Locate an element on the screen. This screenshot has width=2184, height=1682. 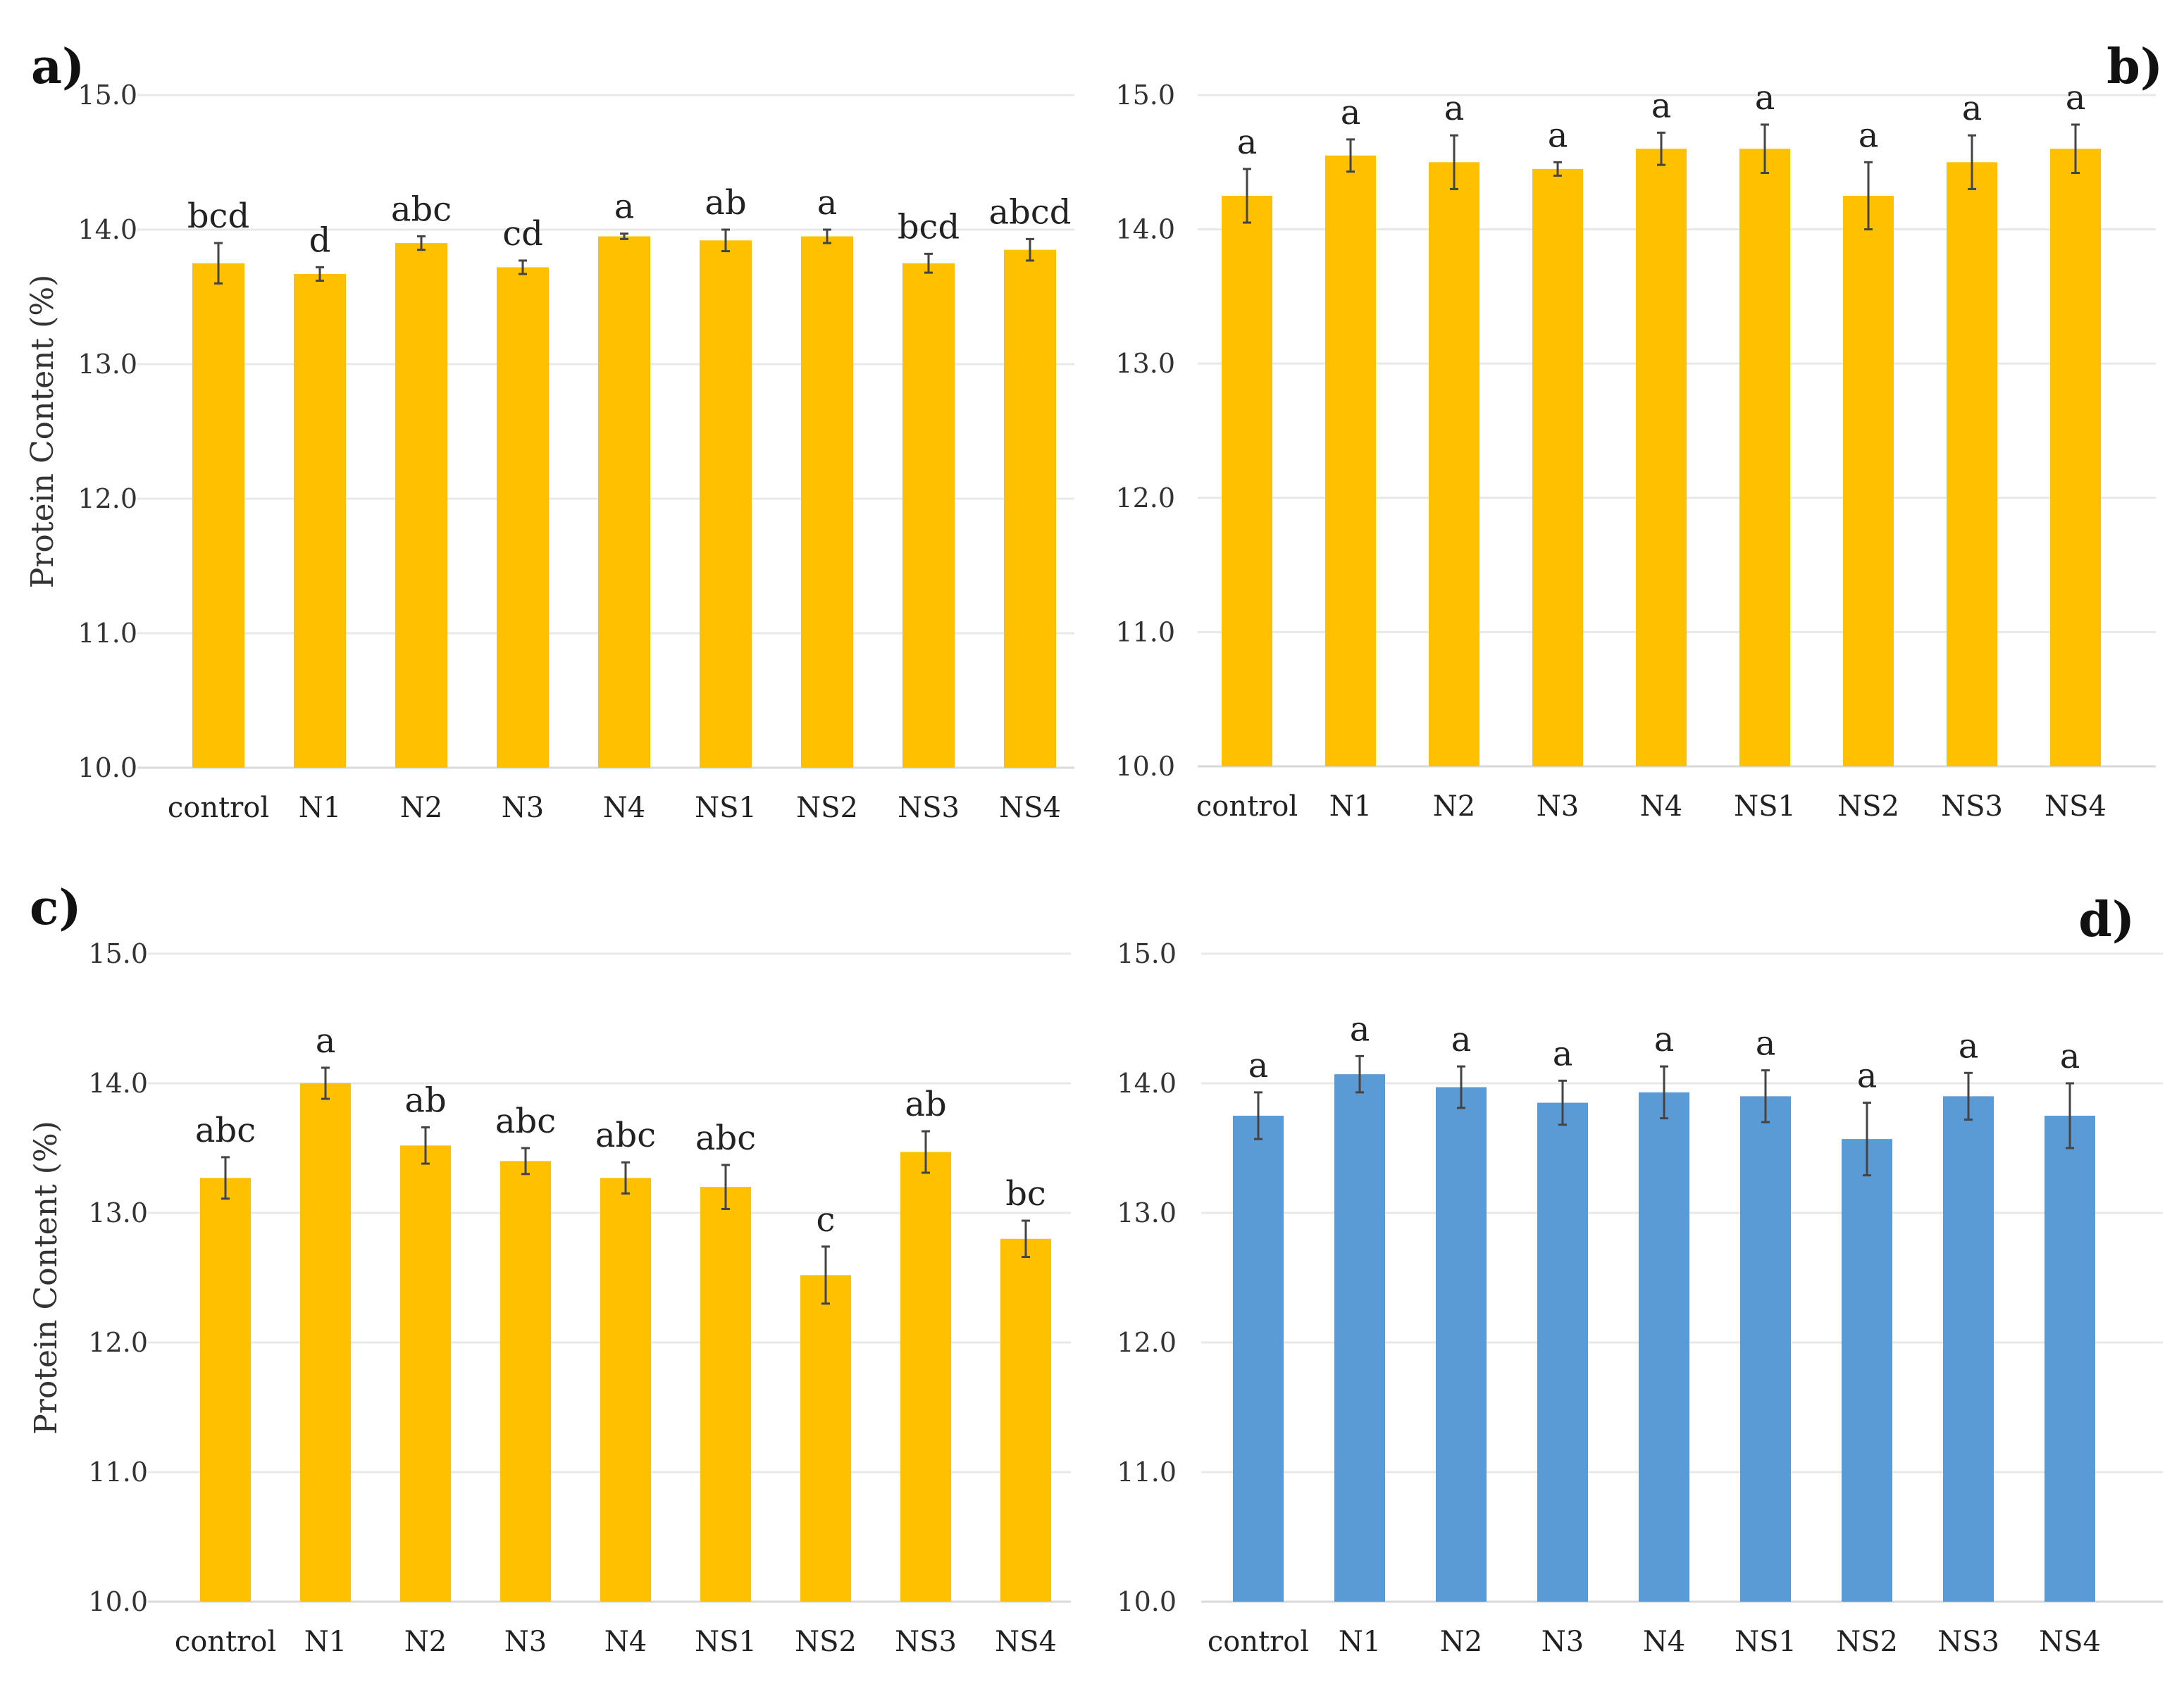
bar-c-NS4 is located at coordinates (1025, 1420).